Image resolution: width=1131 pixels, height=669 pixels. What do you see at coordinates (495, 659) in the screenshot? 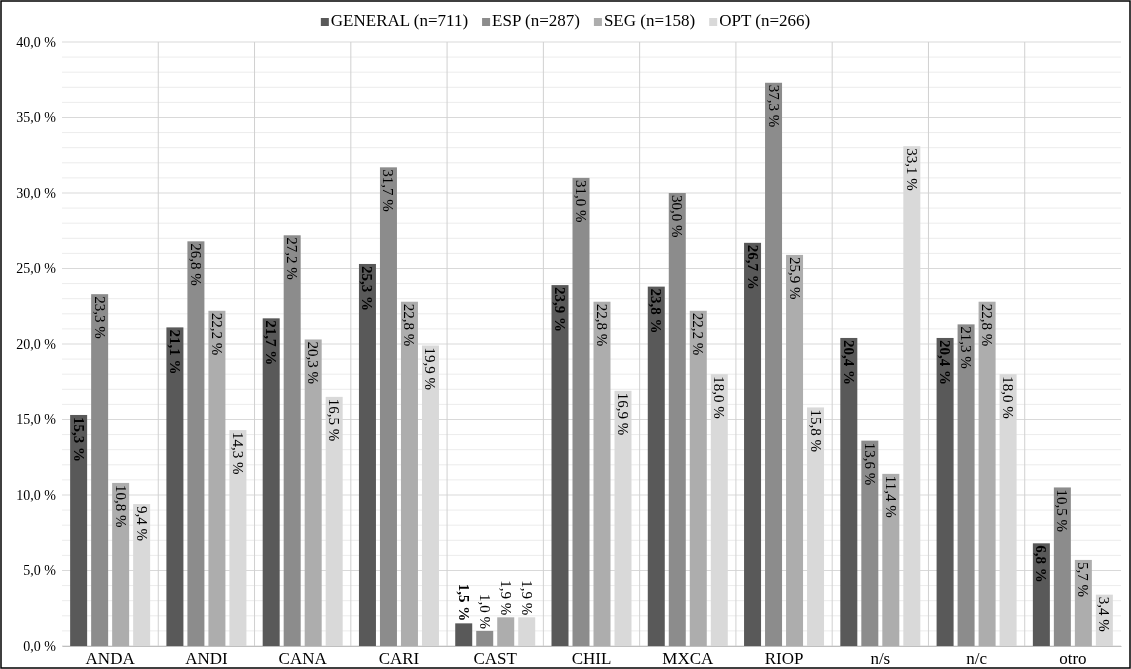
I see `x-tick-label: CAST` at bounding box center [495, 659].